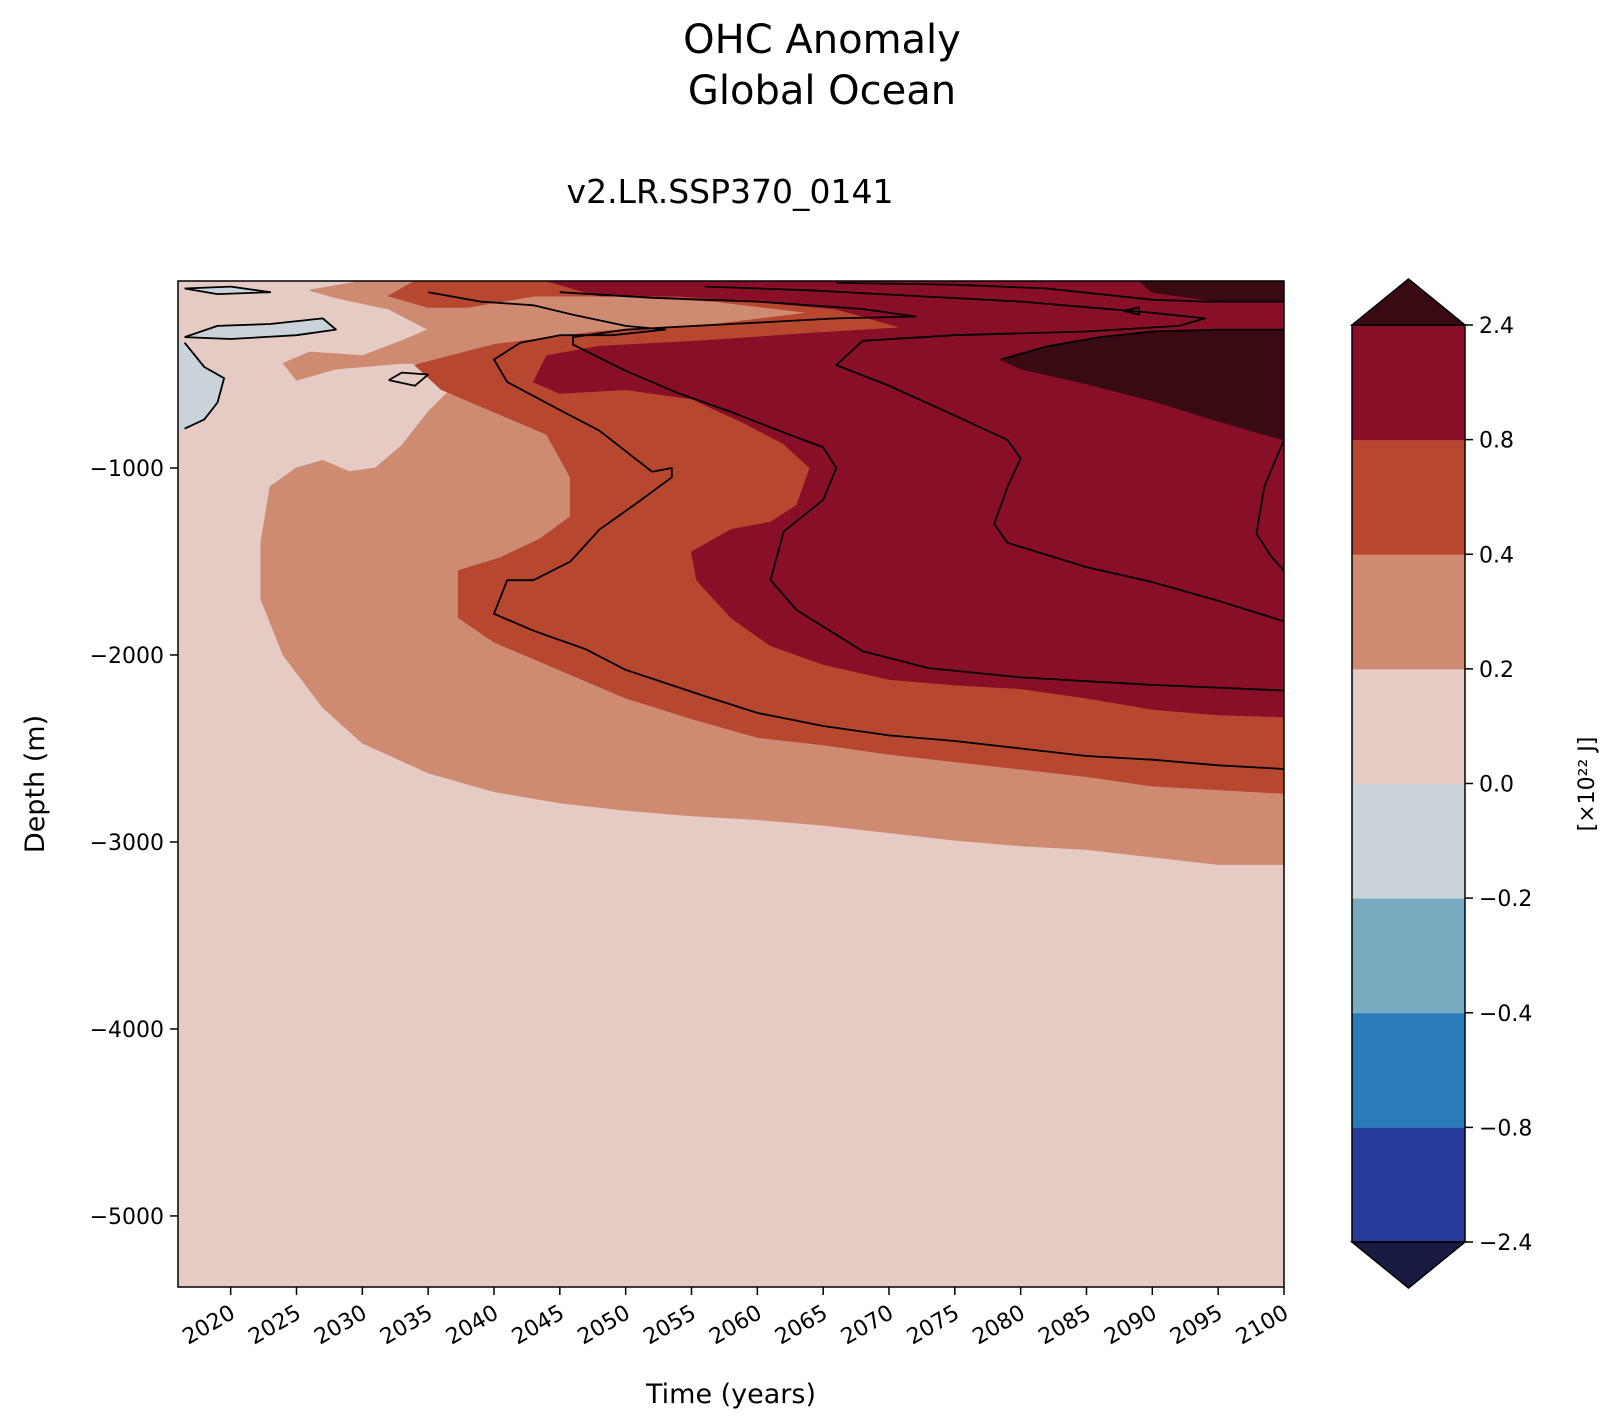 This screenshot has width=1611, height=1426. What do you see at coordinates (1262, 1326) in the screenshot?
I see `x-tick-label: 2100` at bounding box center [1262, 1326].